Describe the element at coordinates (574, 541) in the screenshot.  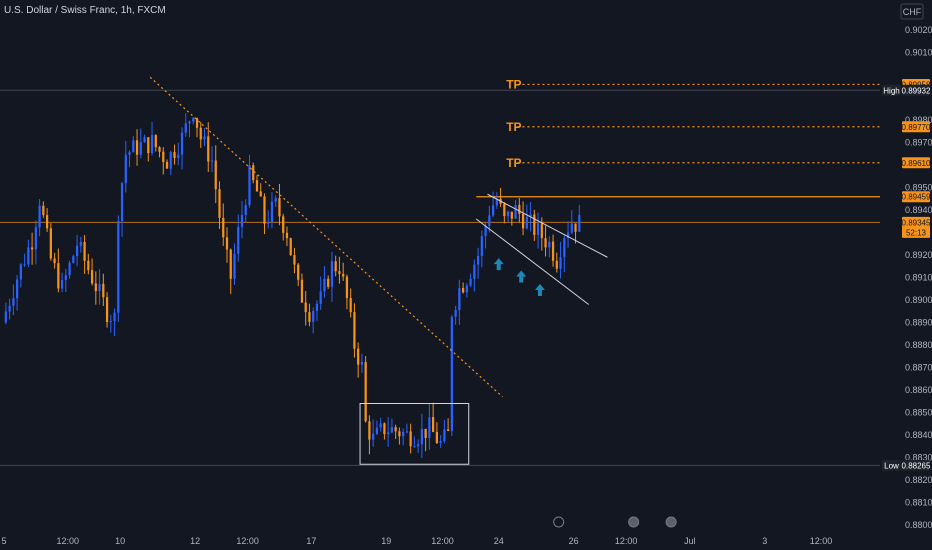
I see `time-tick-label: 26` at that location.